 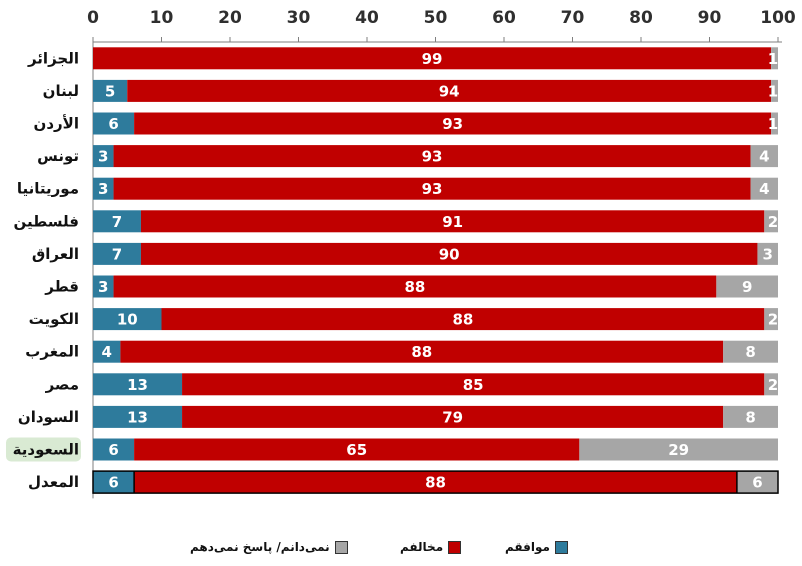 I want to click on data-label: 91, so click(x=452, y=222).